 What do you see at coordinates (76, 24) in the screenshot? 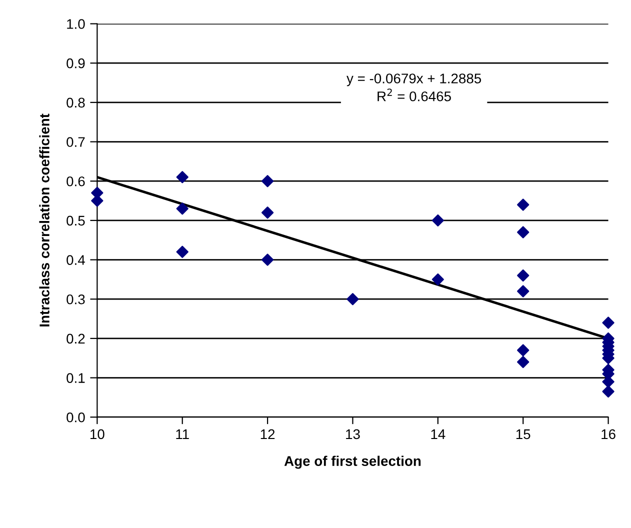
I see `y-tick-label: 1.0` at bounding box center [76, 24].